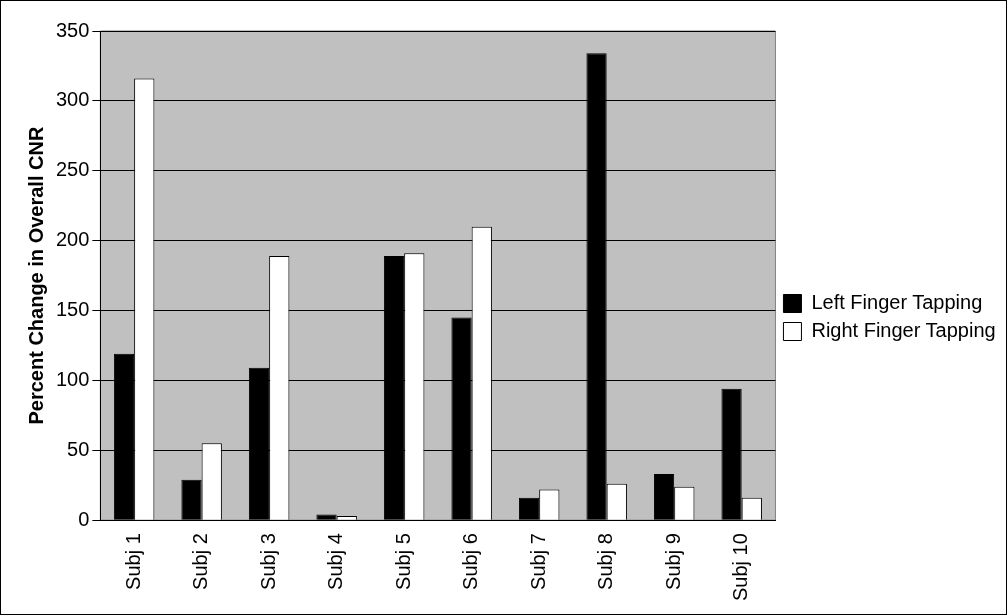 The image size is (1007, 615). What do you see at coordinates (72, 378) in the screenshot?
I see `y-tick-label: 100` at bounding box center [72, 378].